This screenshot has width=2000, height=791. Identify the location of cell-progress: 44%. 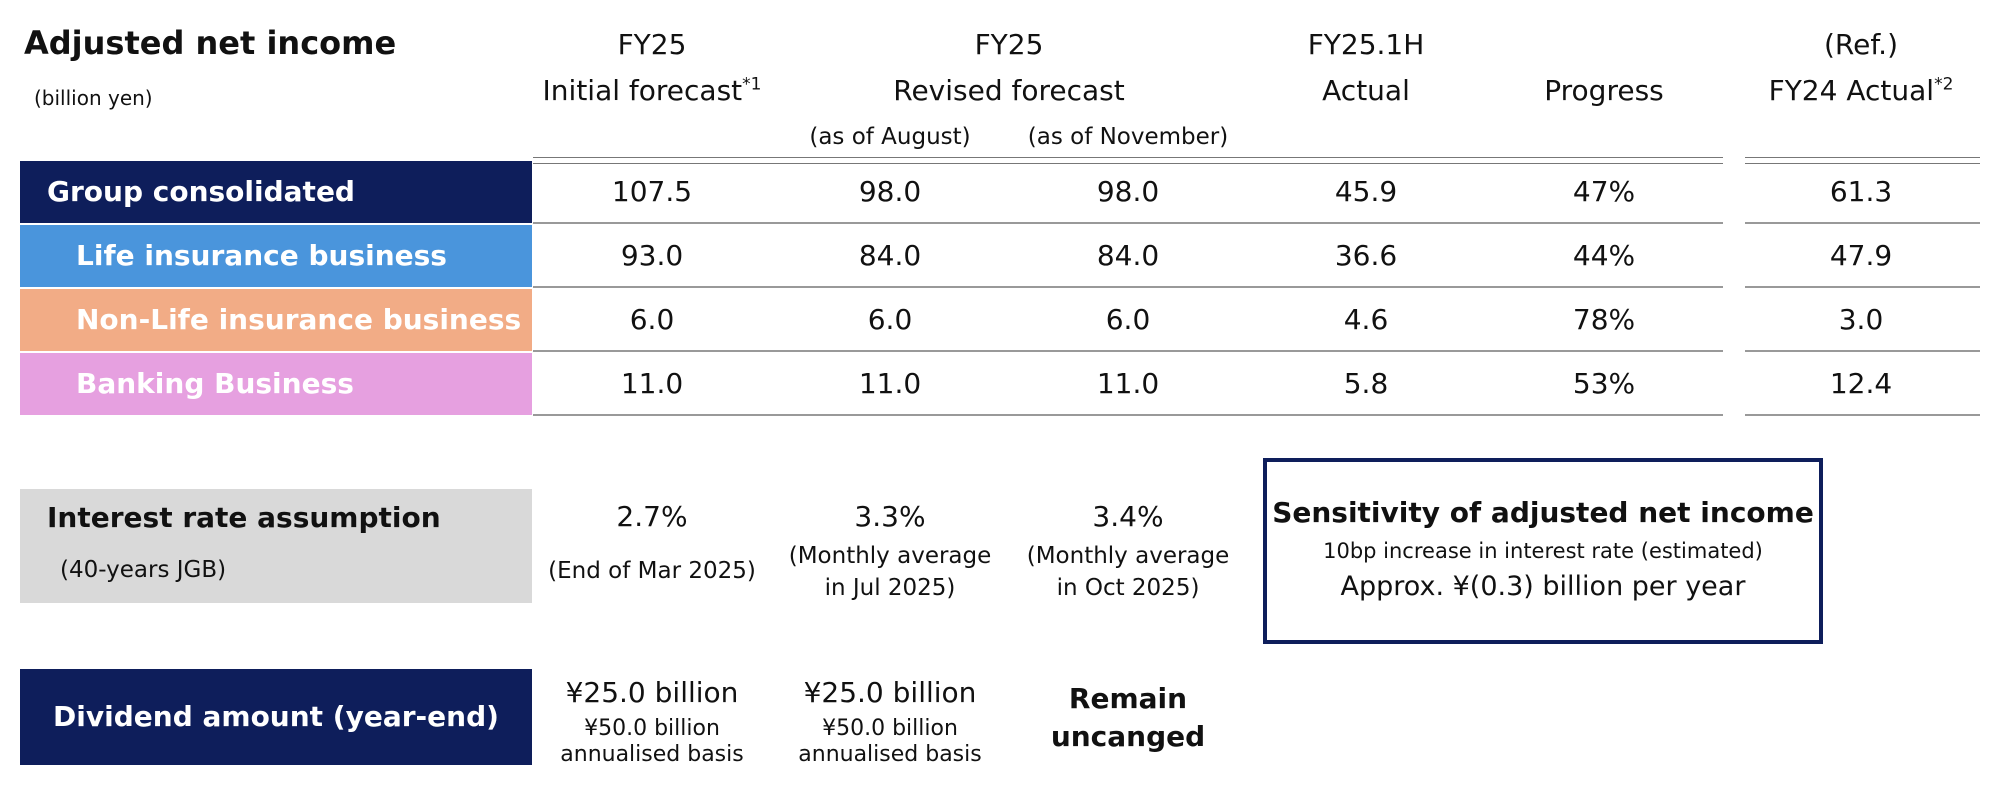
(1604, 255).